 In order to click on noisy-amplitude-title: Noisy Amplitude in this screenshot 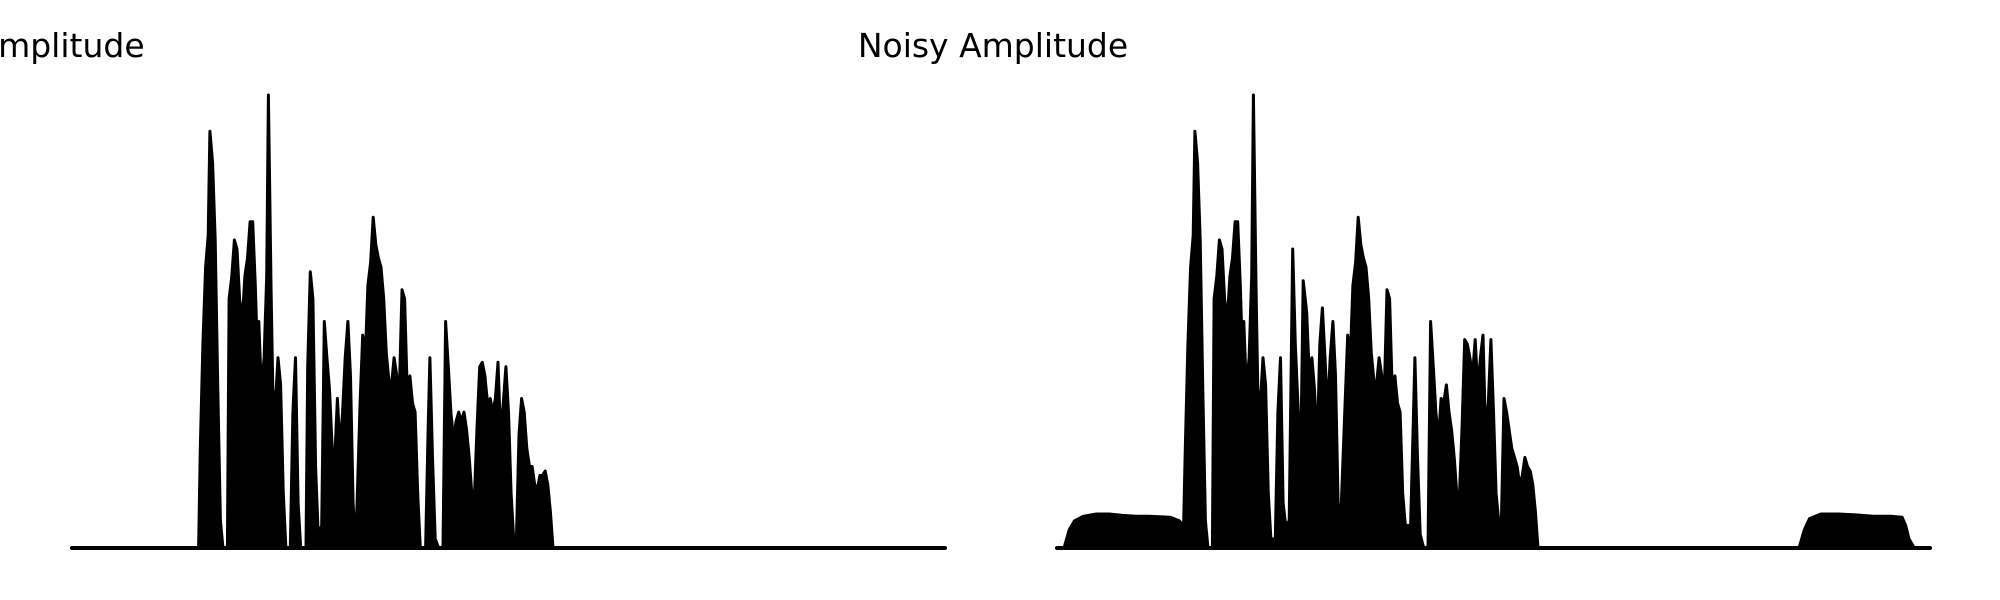, I will do `click(993, 45)`.